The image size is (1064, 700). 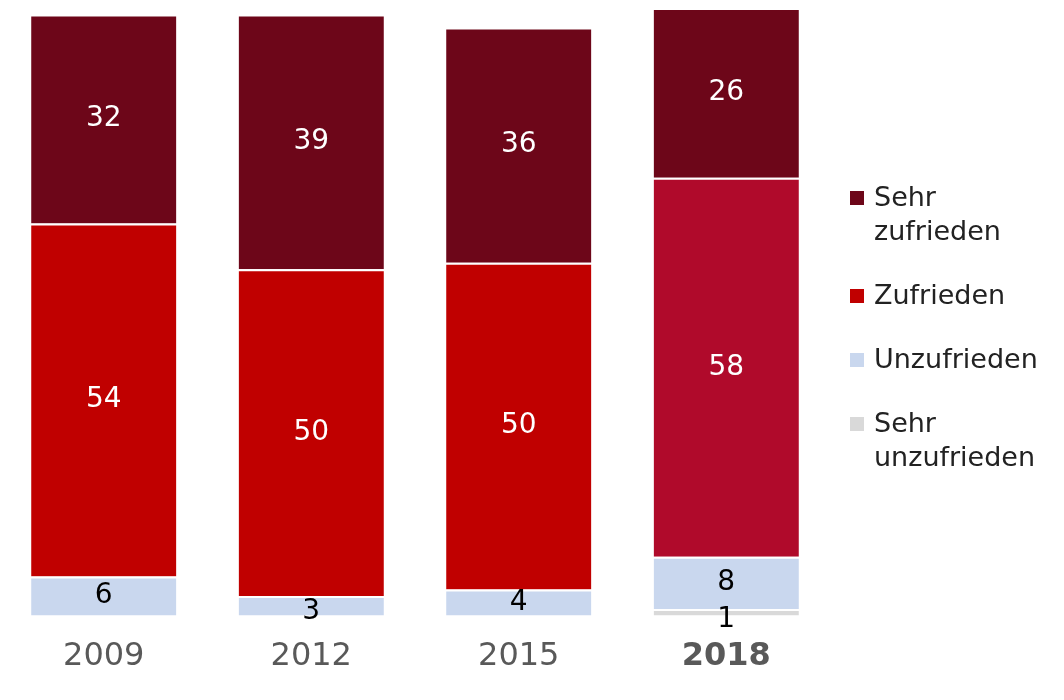 I want to click on legend-label: Zufrieden, so click(x=940, y=295).